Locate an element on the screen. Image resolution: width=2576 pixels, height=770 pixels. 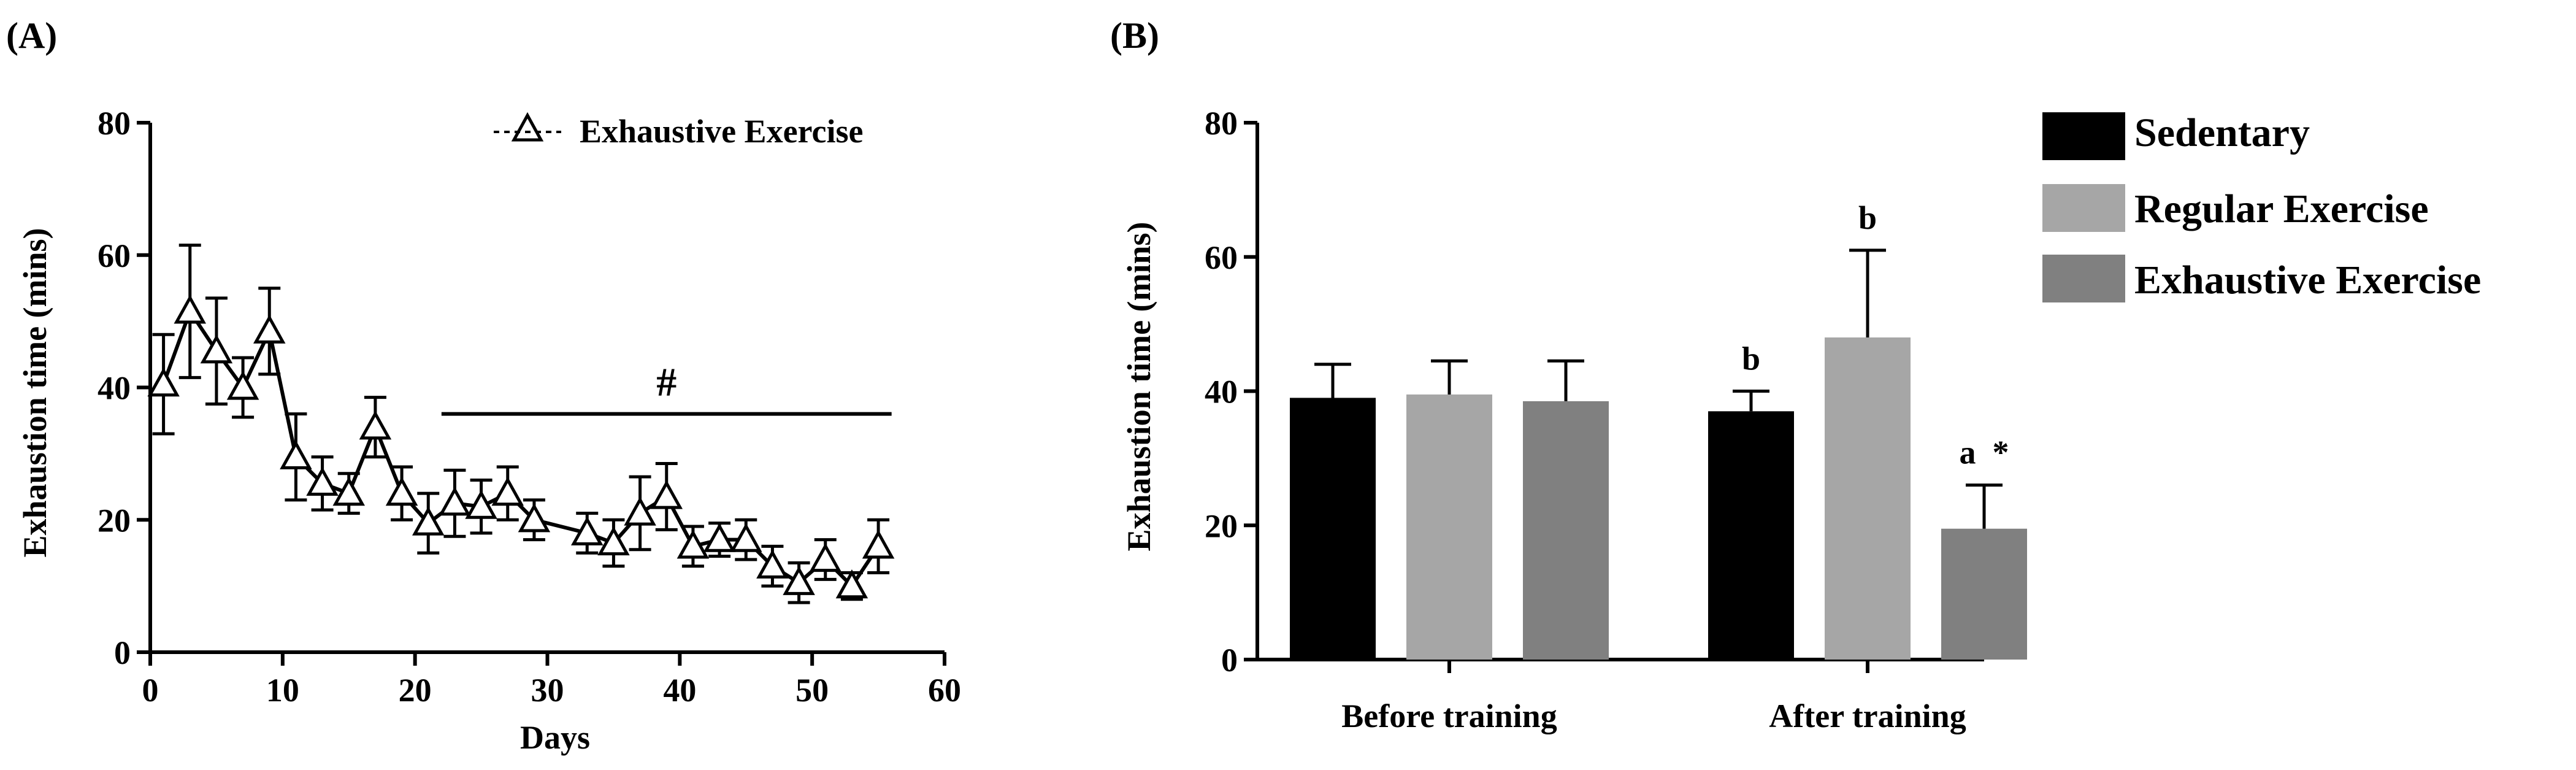
panel-b-label: (B) is located at coordinates (1134, 35).